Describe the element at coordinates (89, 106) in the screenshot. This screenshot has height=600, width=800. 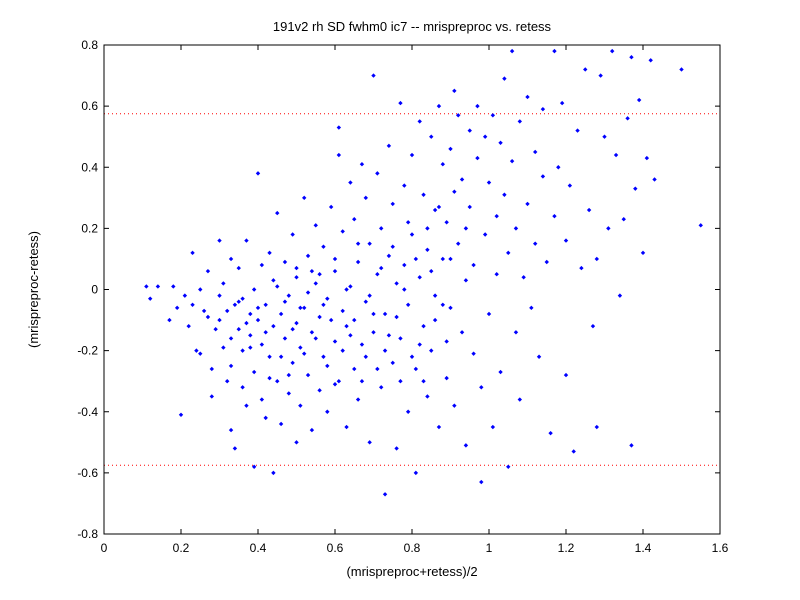
I see `y-tick-label: 0.6` at that location.